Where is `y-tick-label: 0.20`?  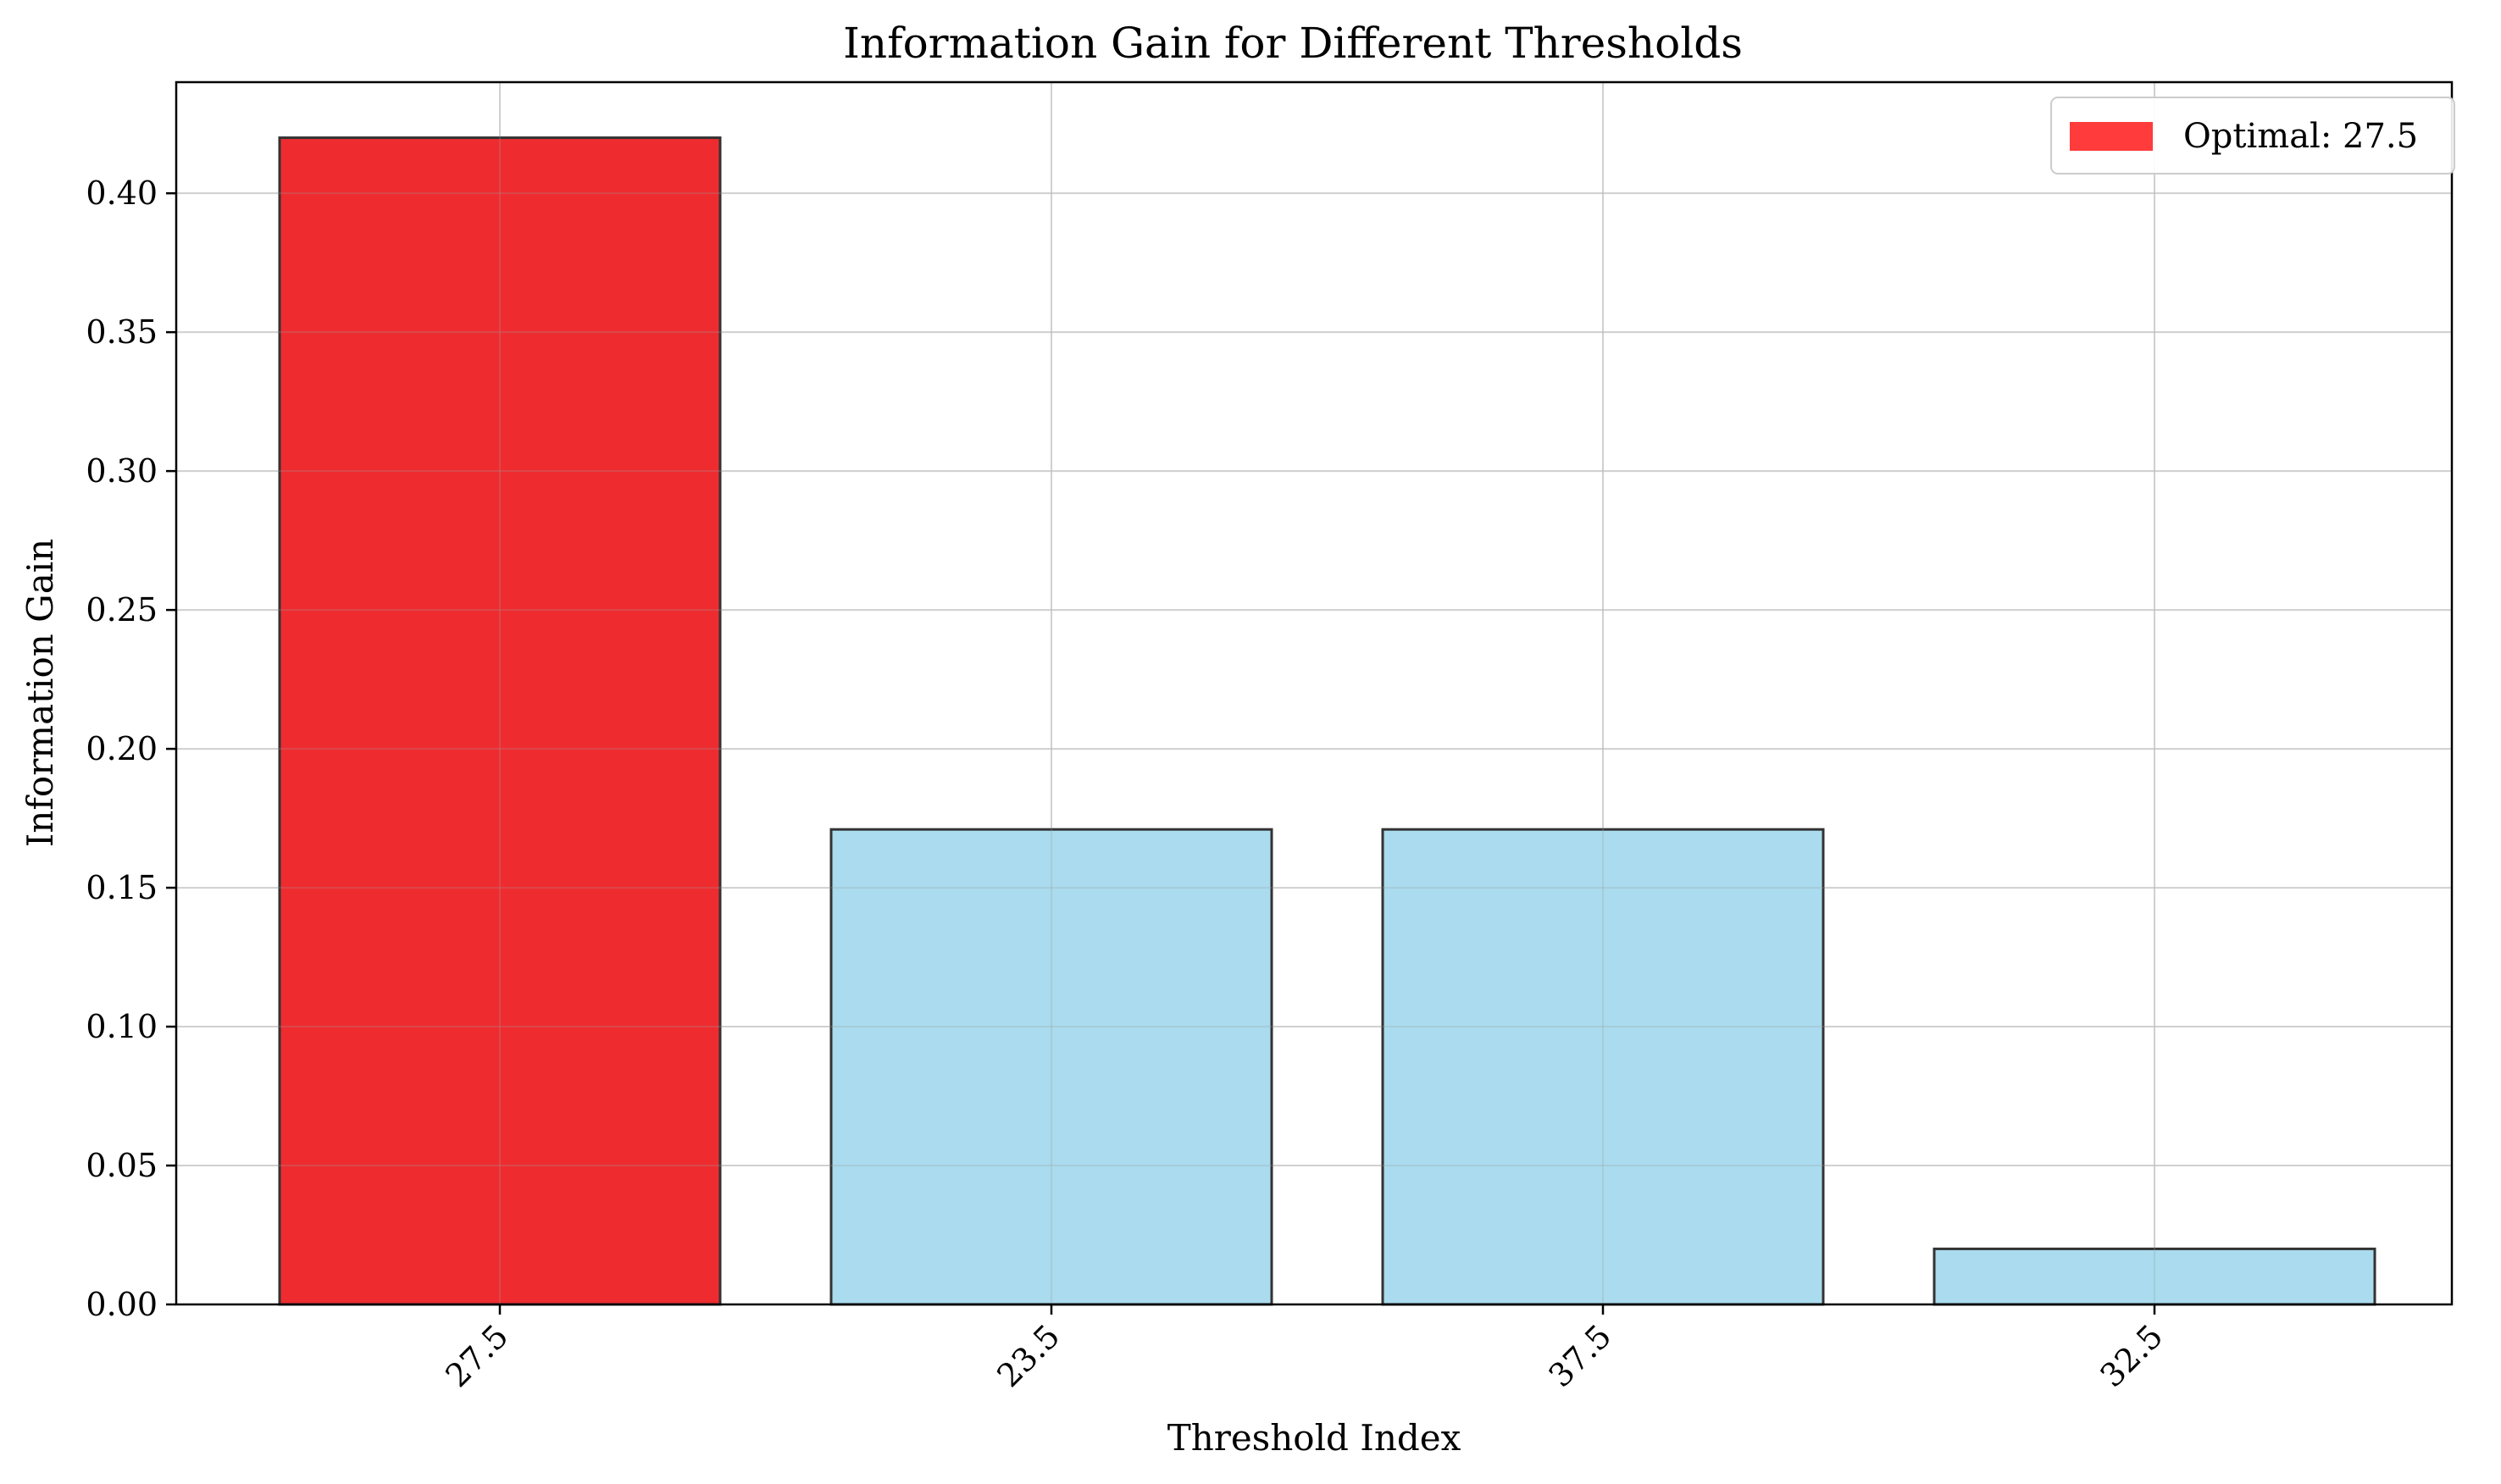 y-tick-label: 0.20 is located at coordinates (122, 748).